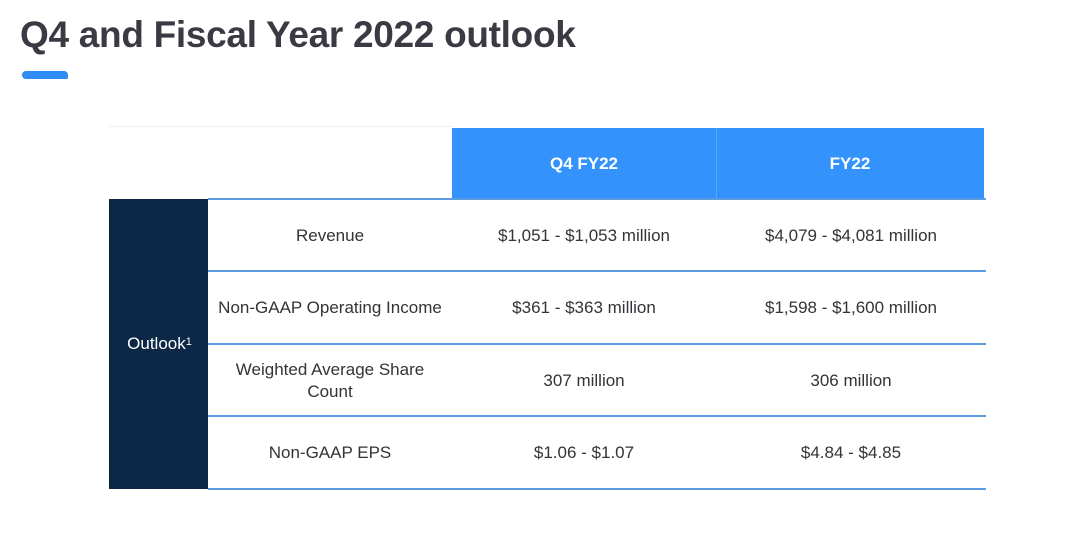 The image size is (1080, 539). Describe the element at coordinates (330, 380) in the screenshot. I see `row-label: Weighted Average Share Count` at that location.